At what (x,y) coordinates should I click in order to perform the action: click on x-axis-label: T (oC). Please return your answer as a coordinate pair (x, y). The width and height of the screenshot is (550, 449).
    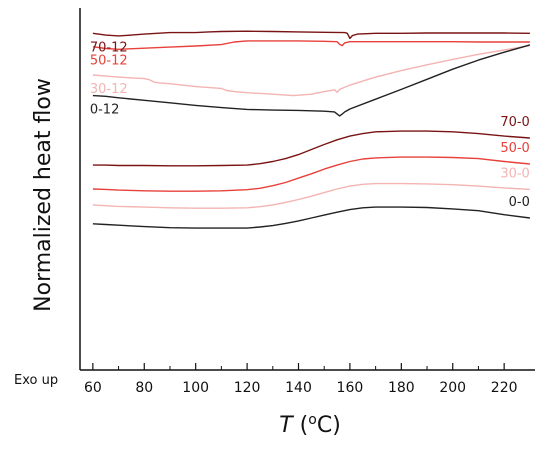
    Looking at the image, I should click on (310, 425).